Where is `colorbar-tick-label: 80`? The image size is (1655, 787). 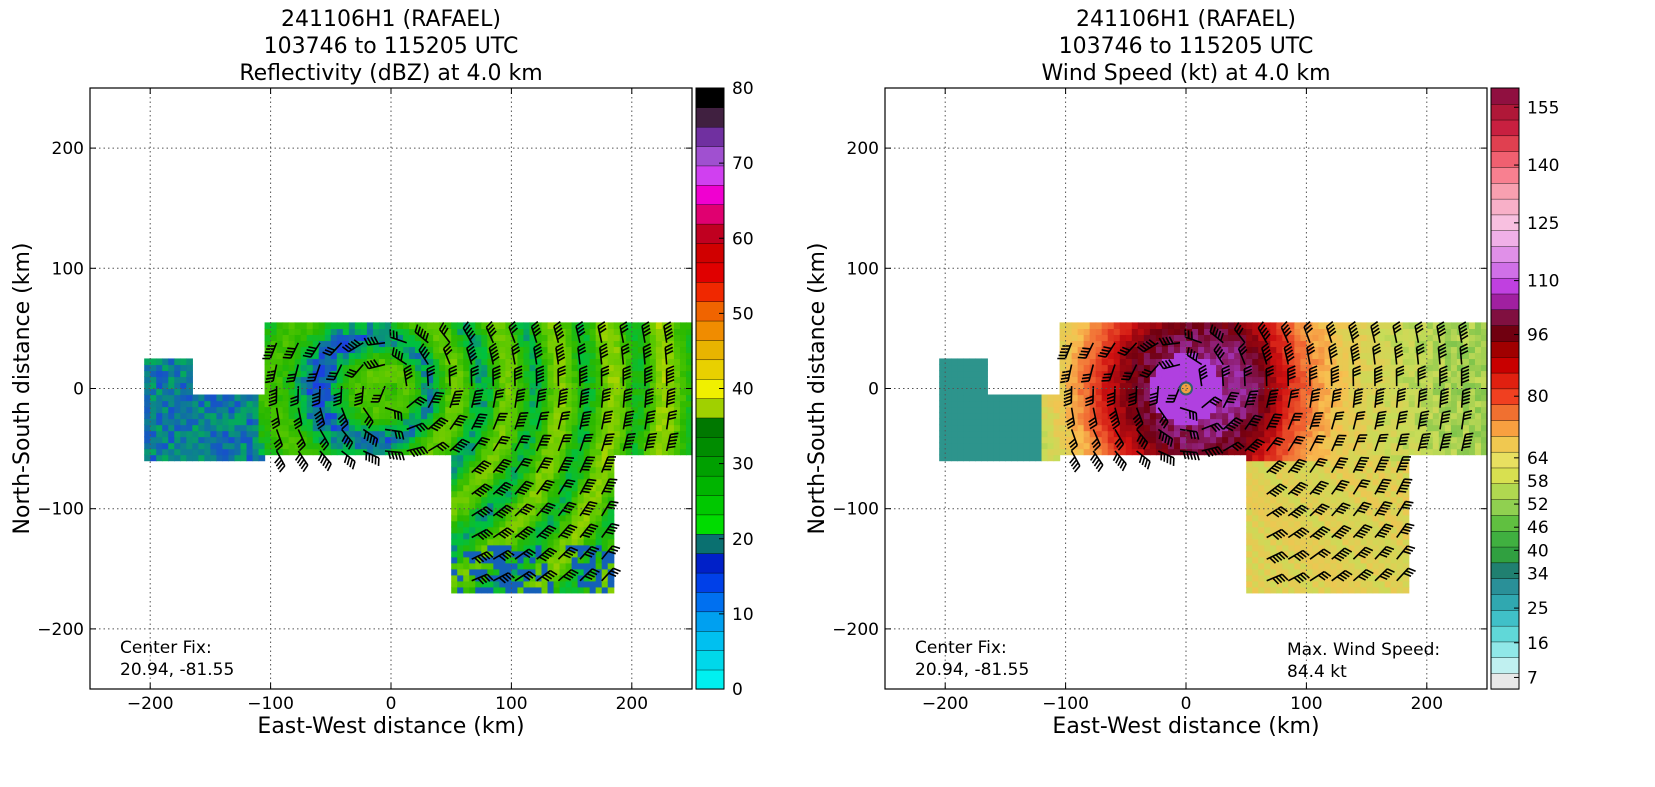
colorbar-tick-label: 80 is located at coordinates (1538, 397).